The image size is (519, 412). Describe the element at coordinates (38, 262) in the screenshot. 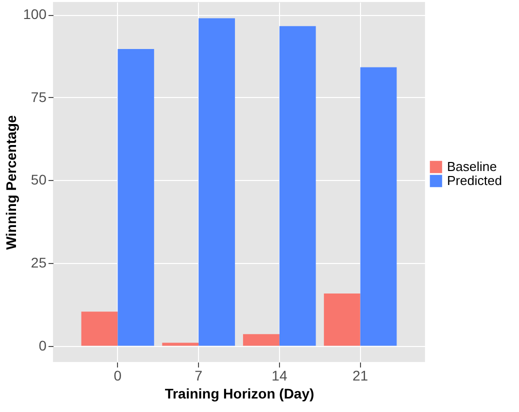

I see `y-tick-label: 25` at that location.